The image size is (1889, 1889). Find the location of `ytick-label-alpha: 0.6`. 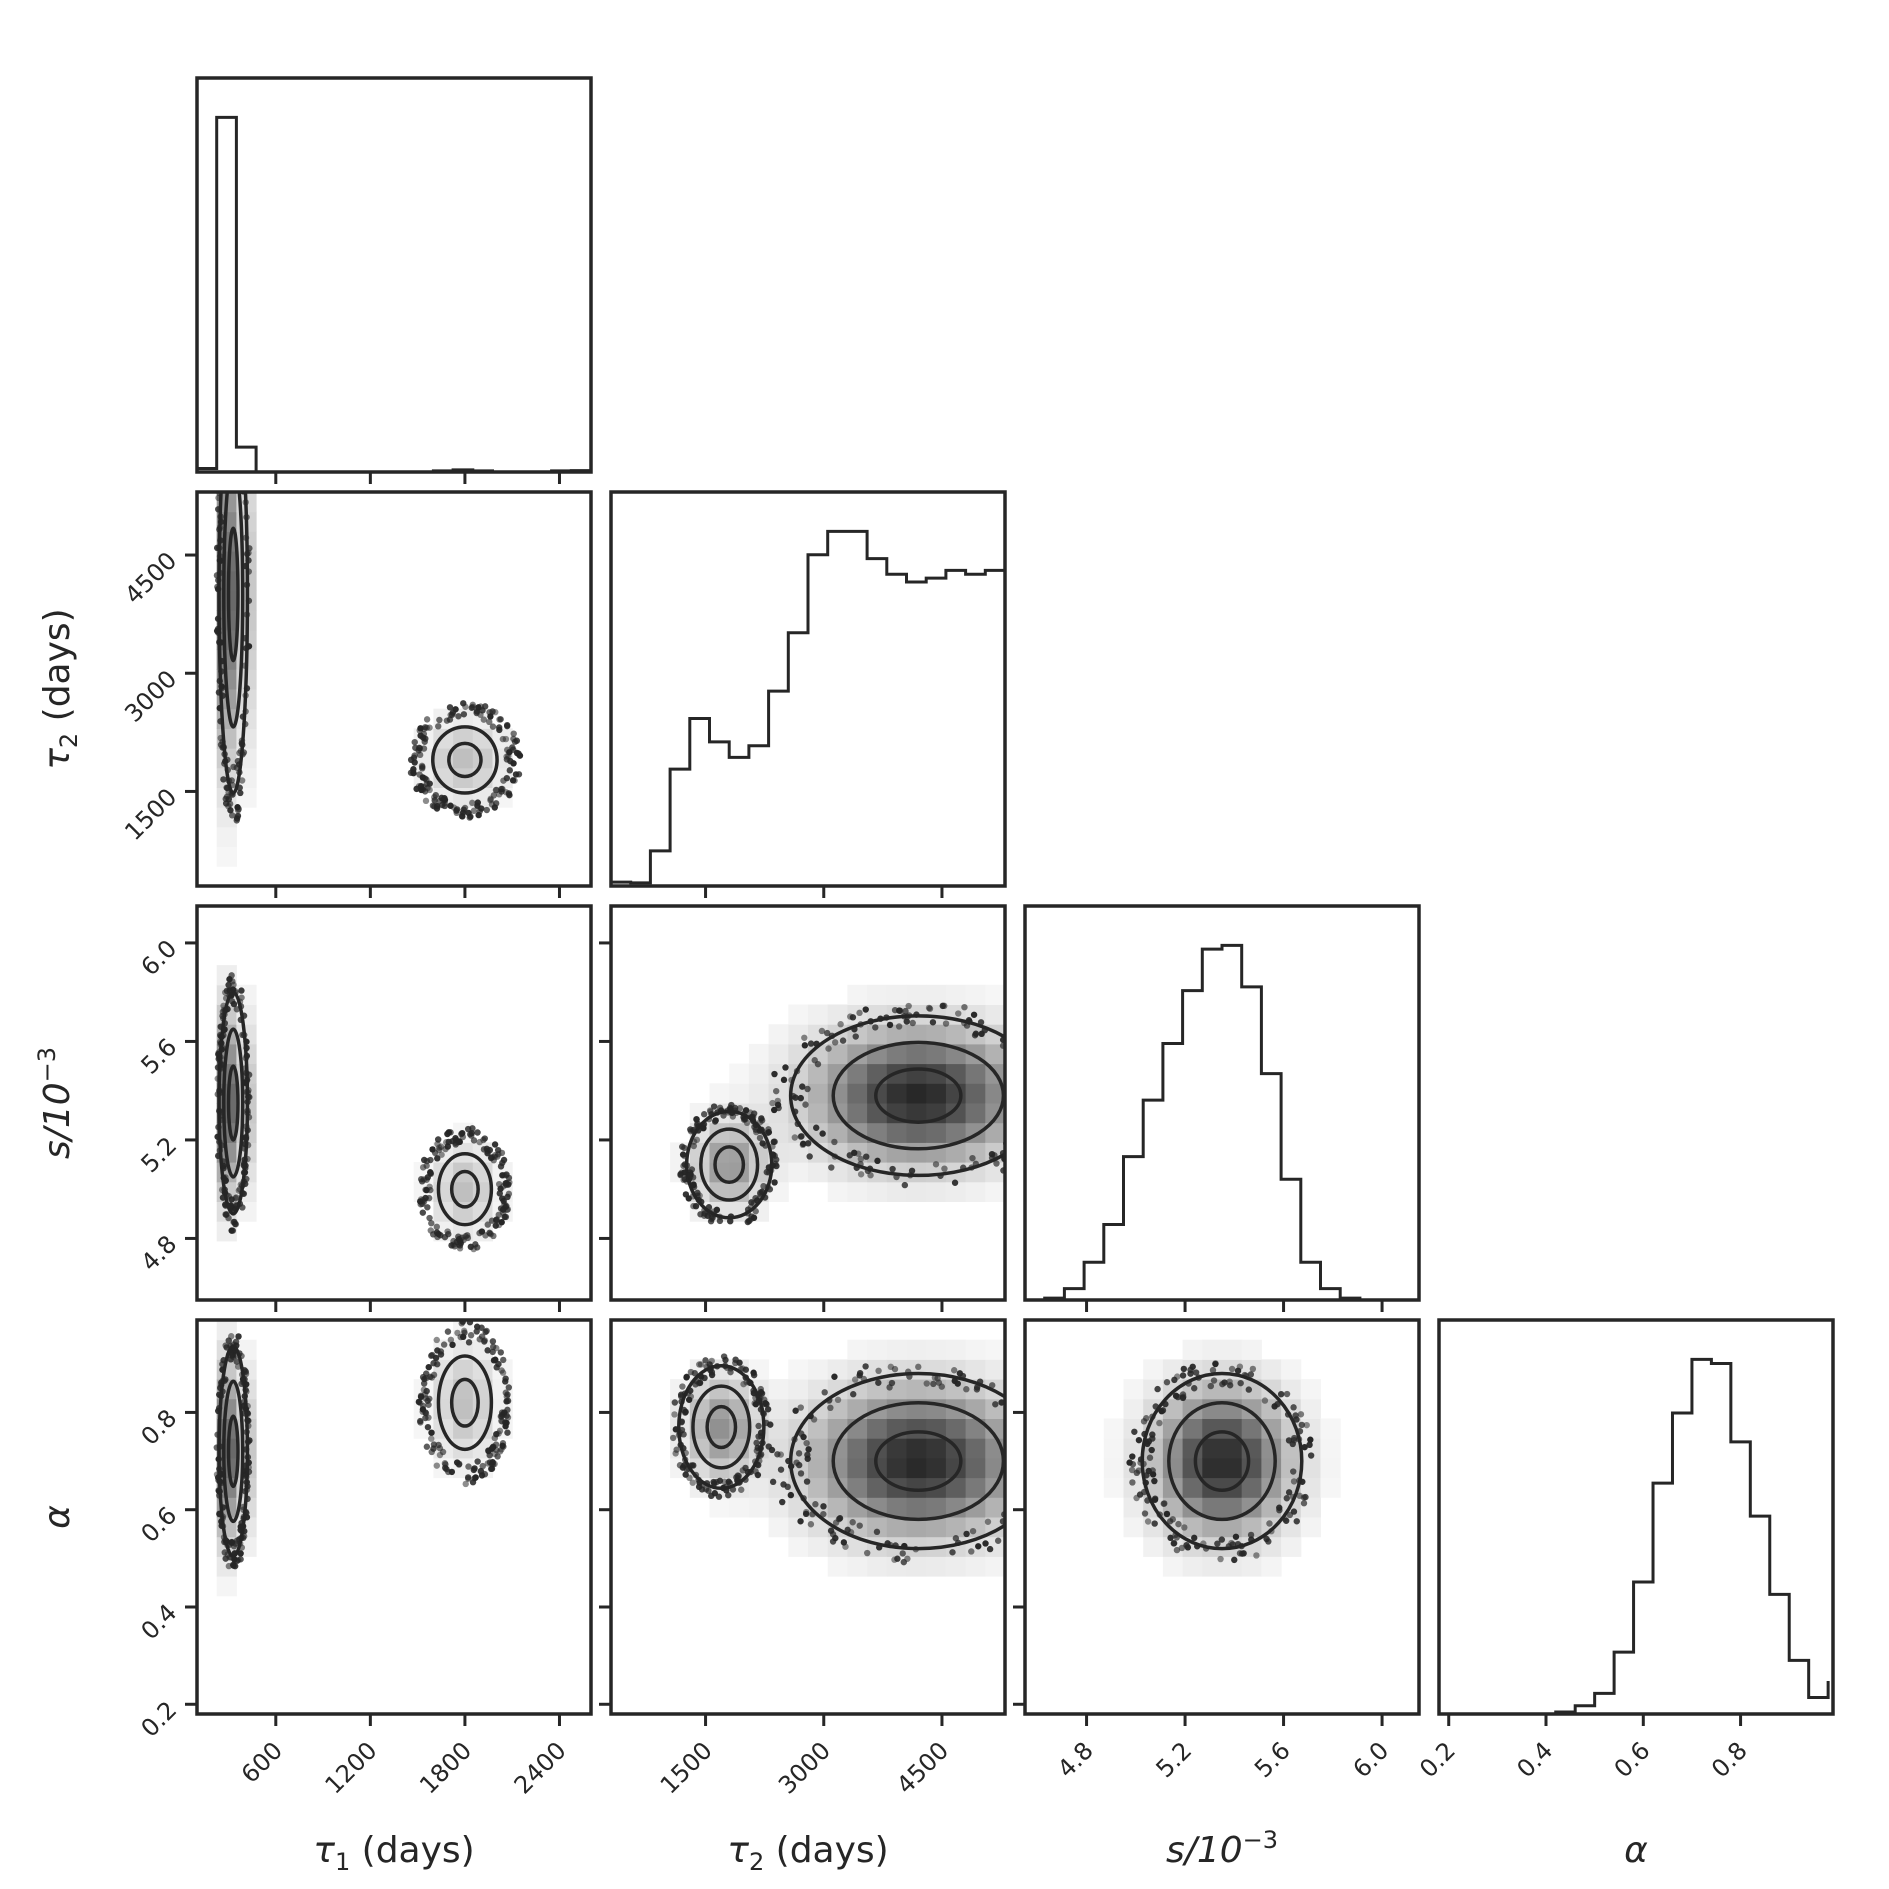

ytick-label-alpha: 0.6 is located at coordinates (159, 1524).